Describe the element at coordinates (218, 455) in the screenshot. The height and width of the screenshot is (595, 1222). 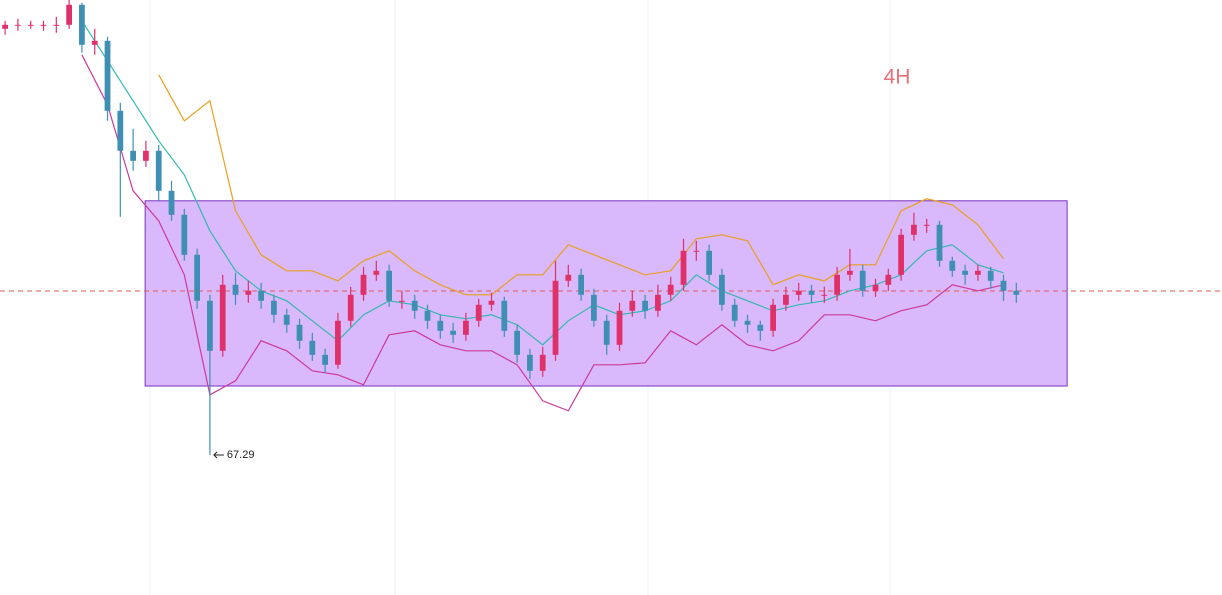
I see `annotation-arrow` at that location.